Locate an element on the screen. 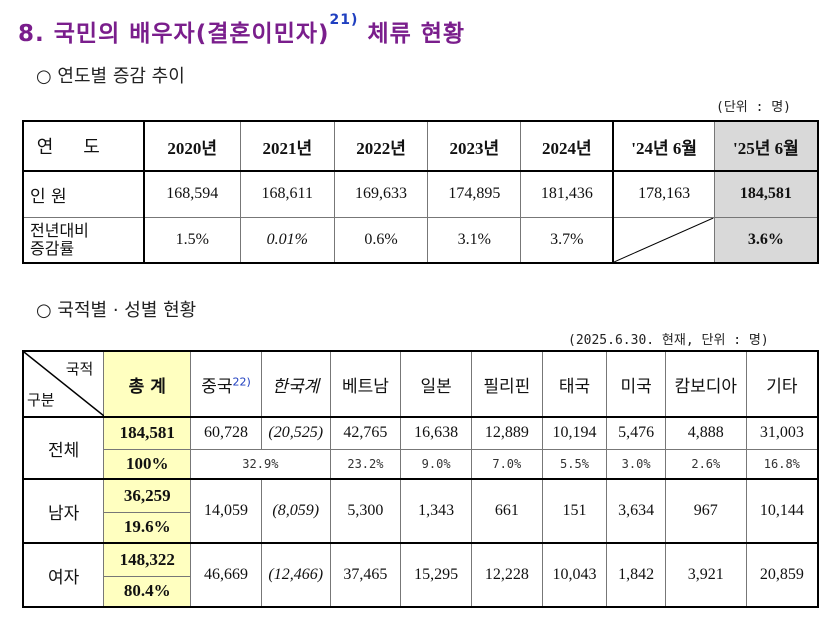 The height and width of the screenshot is (624, 835). row-label: 전년대비 증감률 is located at coordinates (83, 240).